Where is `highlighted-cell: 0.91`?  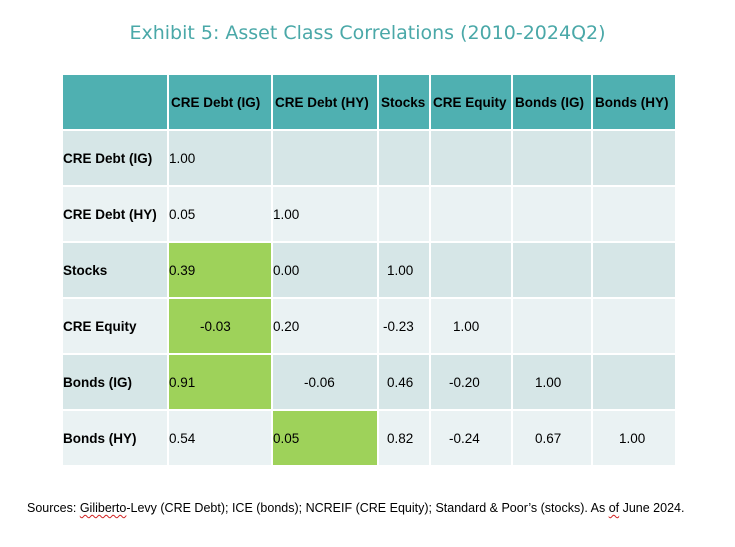
highlighted-cell: 0.91 is located at coordinates (220, 382).